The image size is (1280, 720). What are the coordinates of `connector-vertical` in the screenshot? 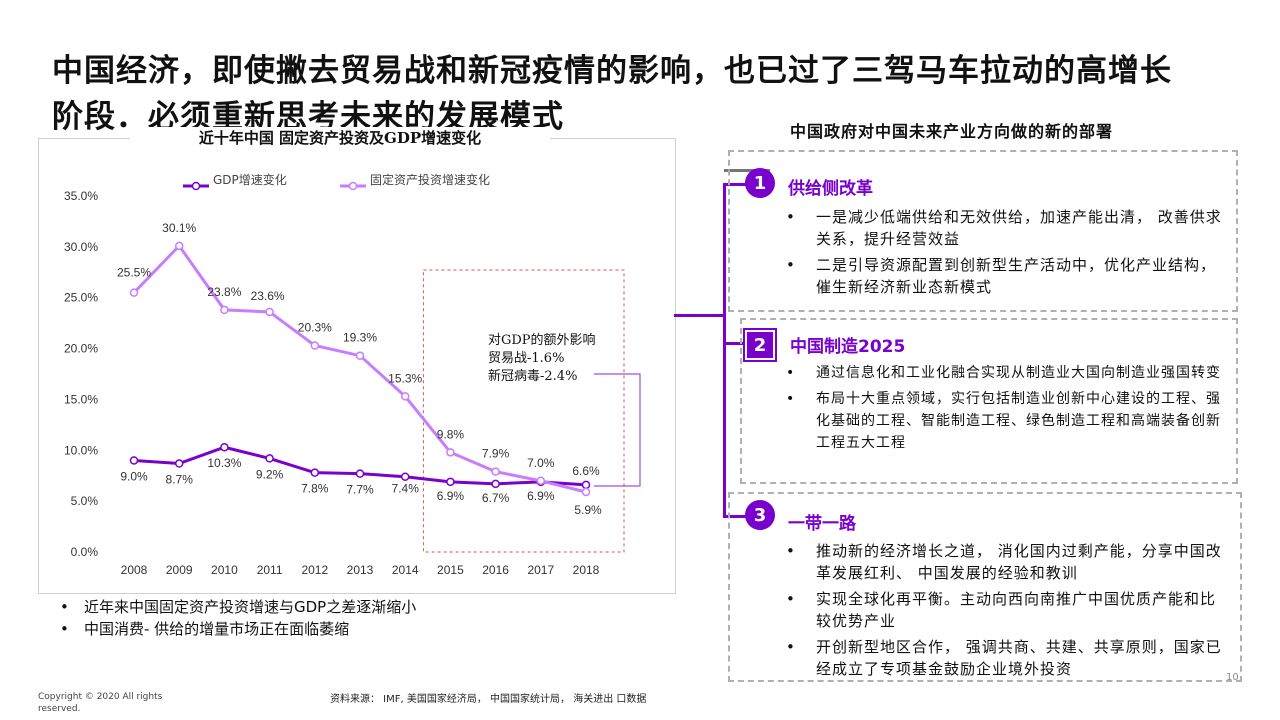 It's located at (724, 350).